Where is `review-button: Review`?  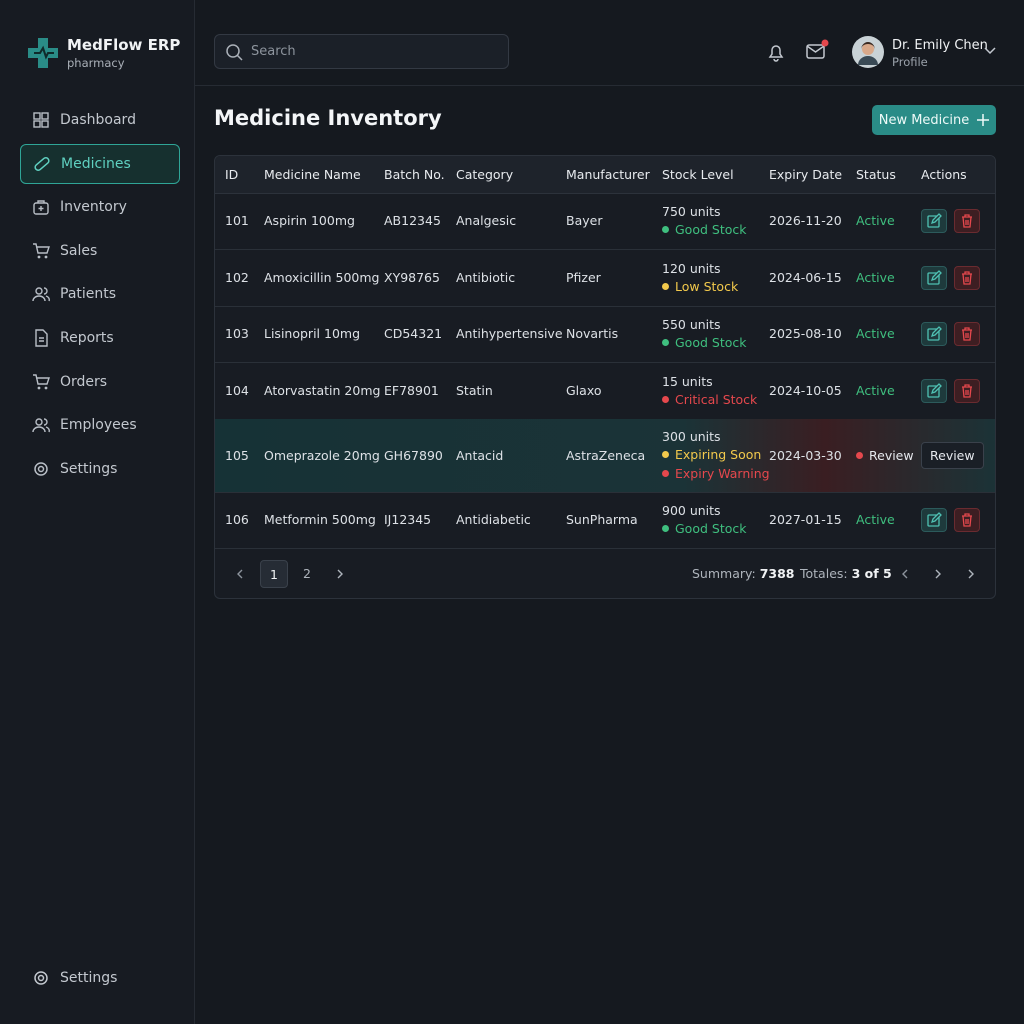
review-button: Review is located at coordinates (952, 455).